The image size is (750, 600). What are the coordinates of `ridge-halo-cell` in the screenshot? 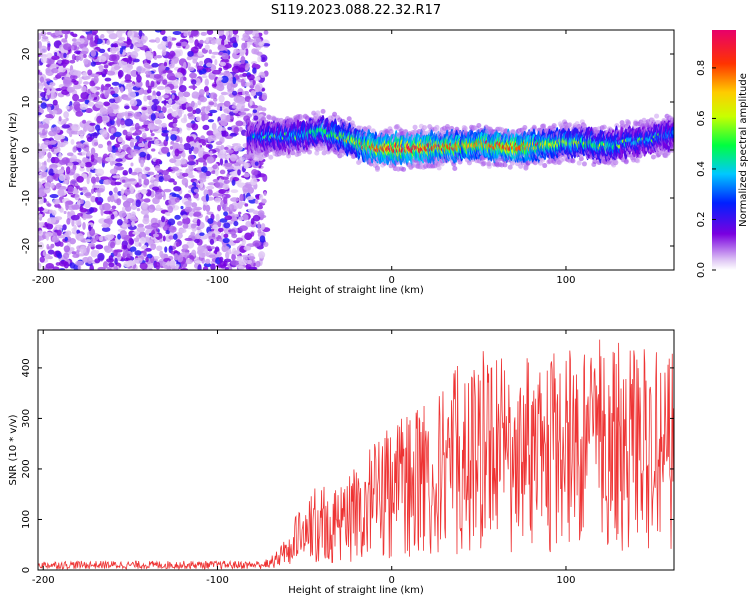 It's located at (271, 157).